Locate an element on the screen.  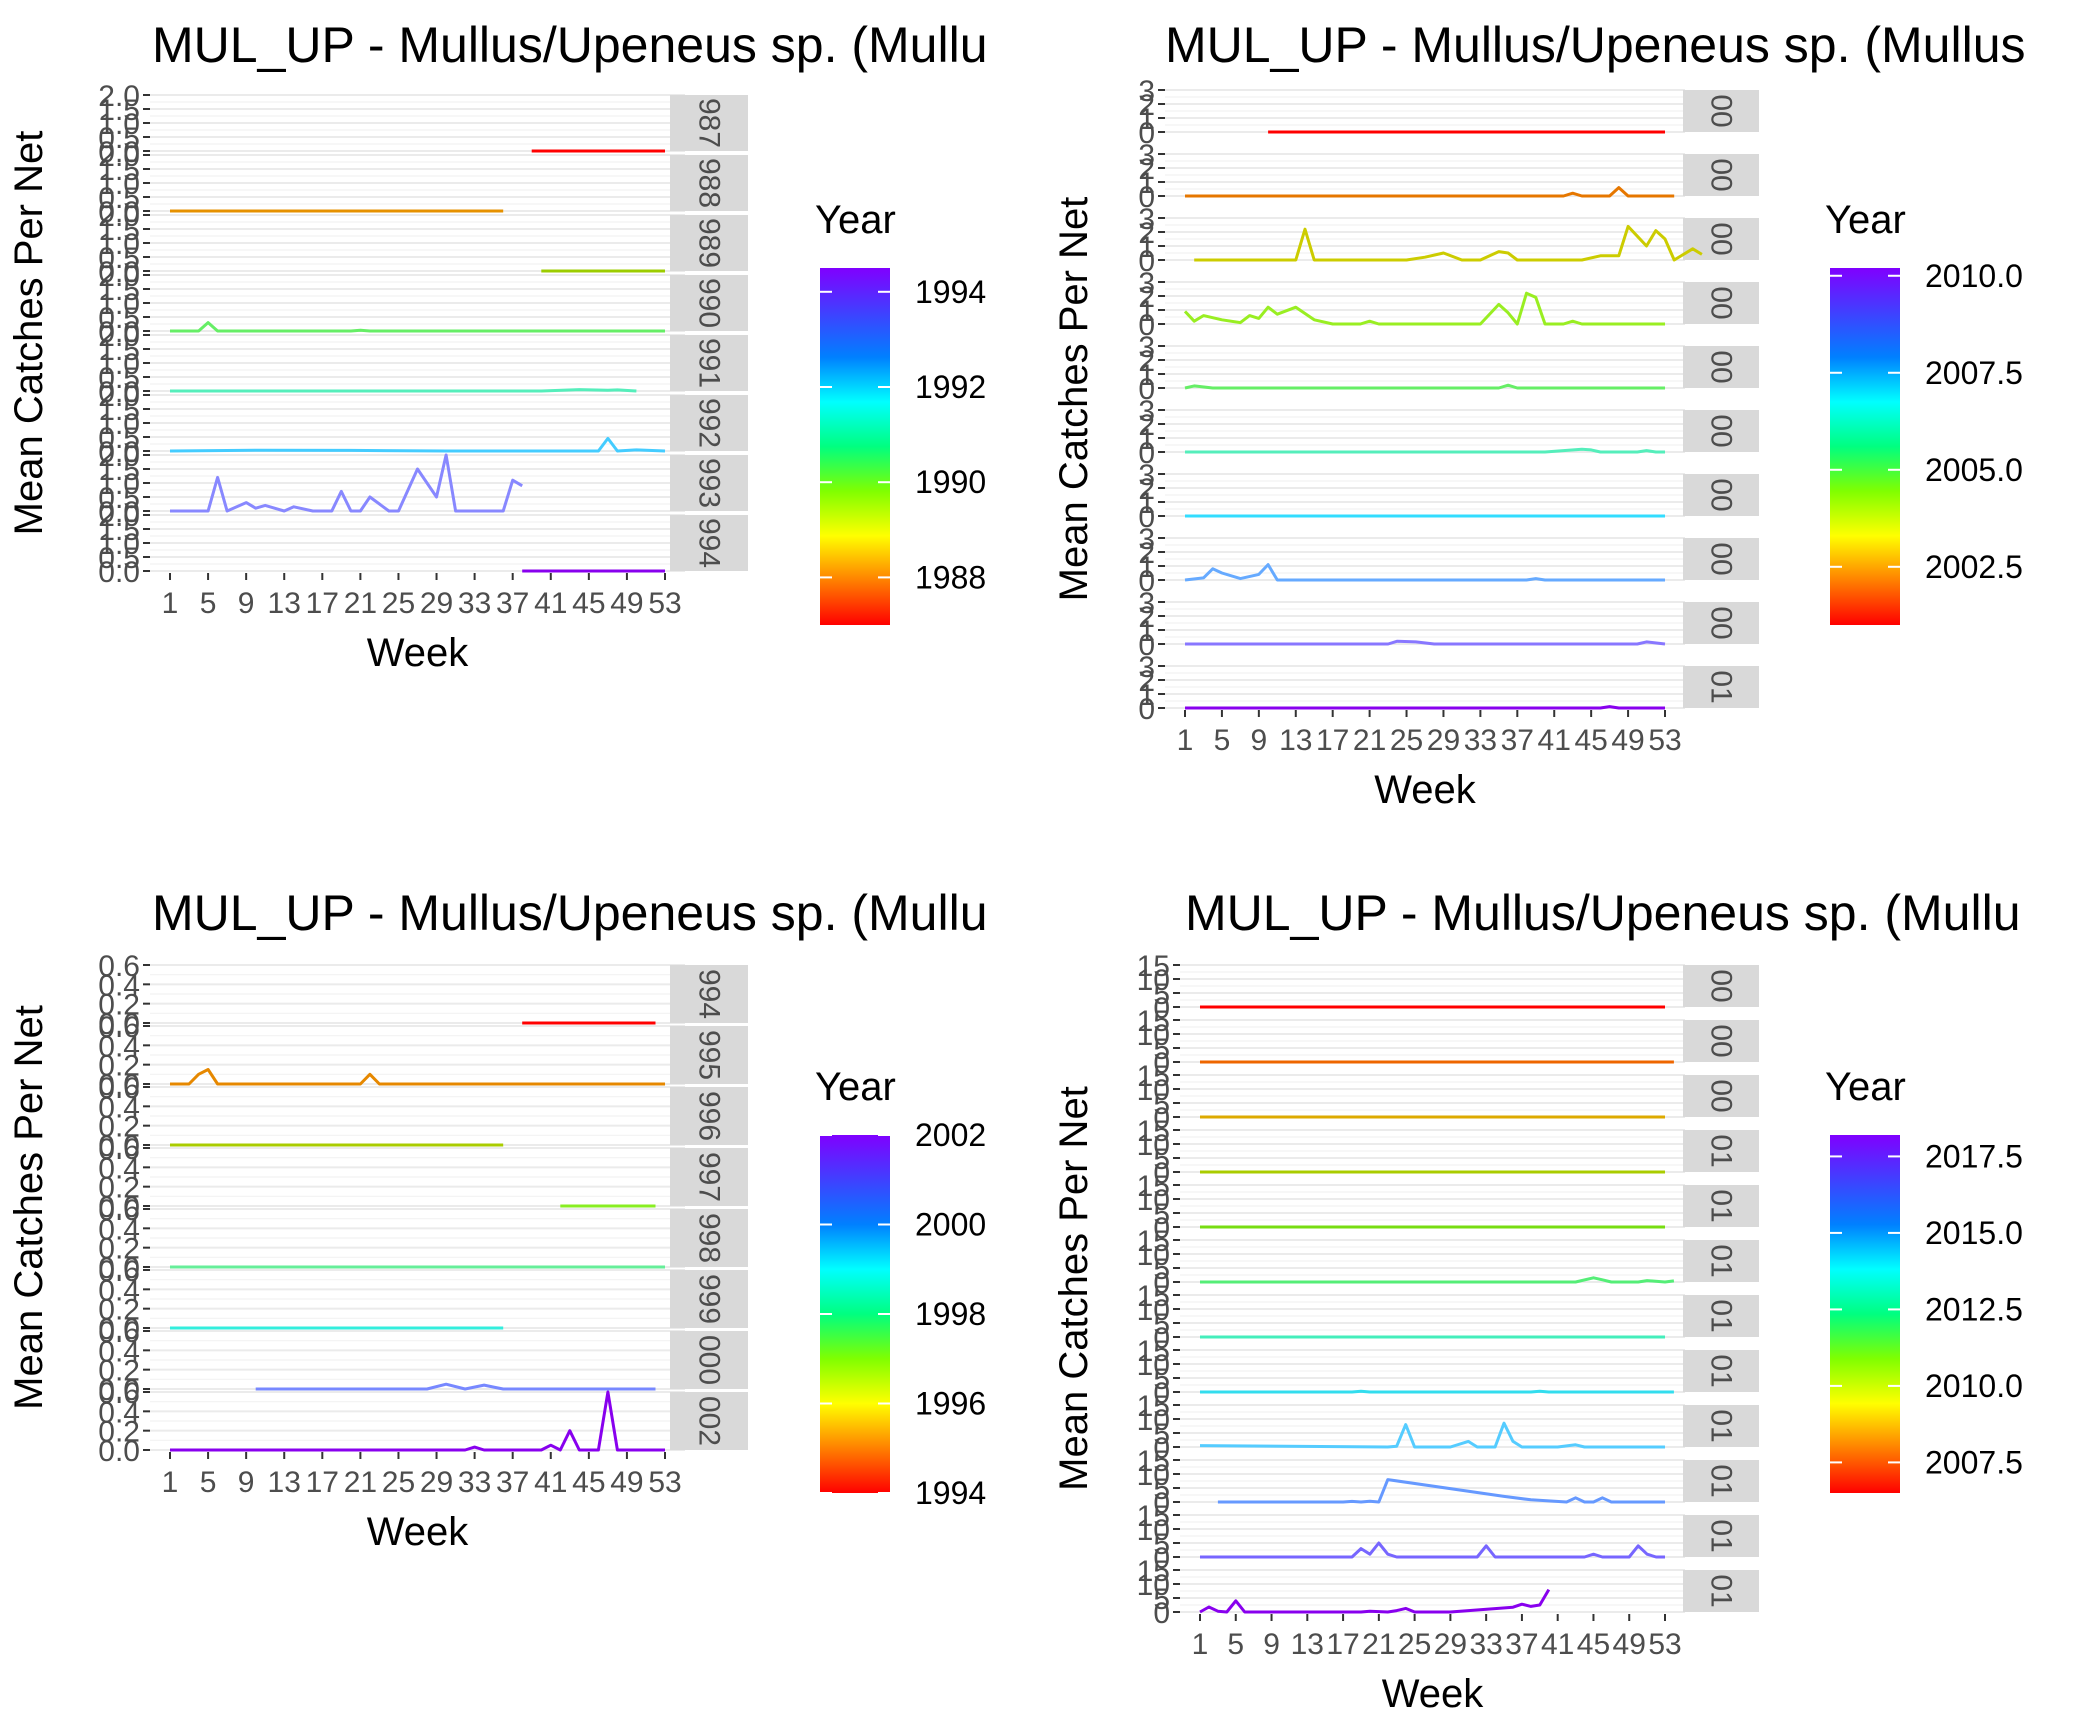
chart-title: MUL_UP - Mullus/Upeneus sp. (Mullu is located at coordinates (570, 45).